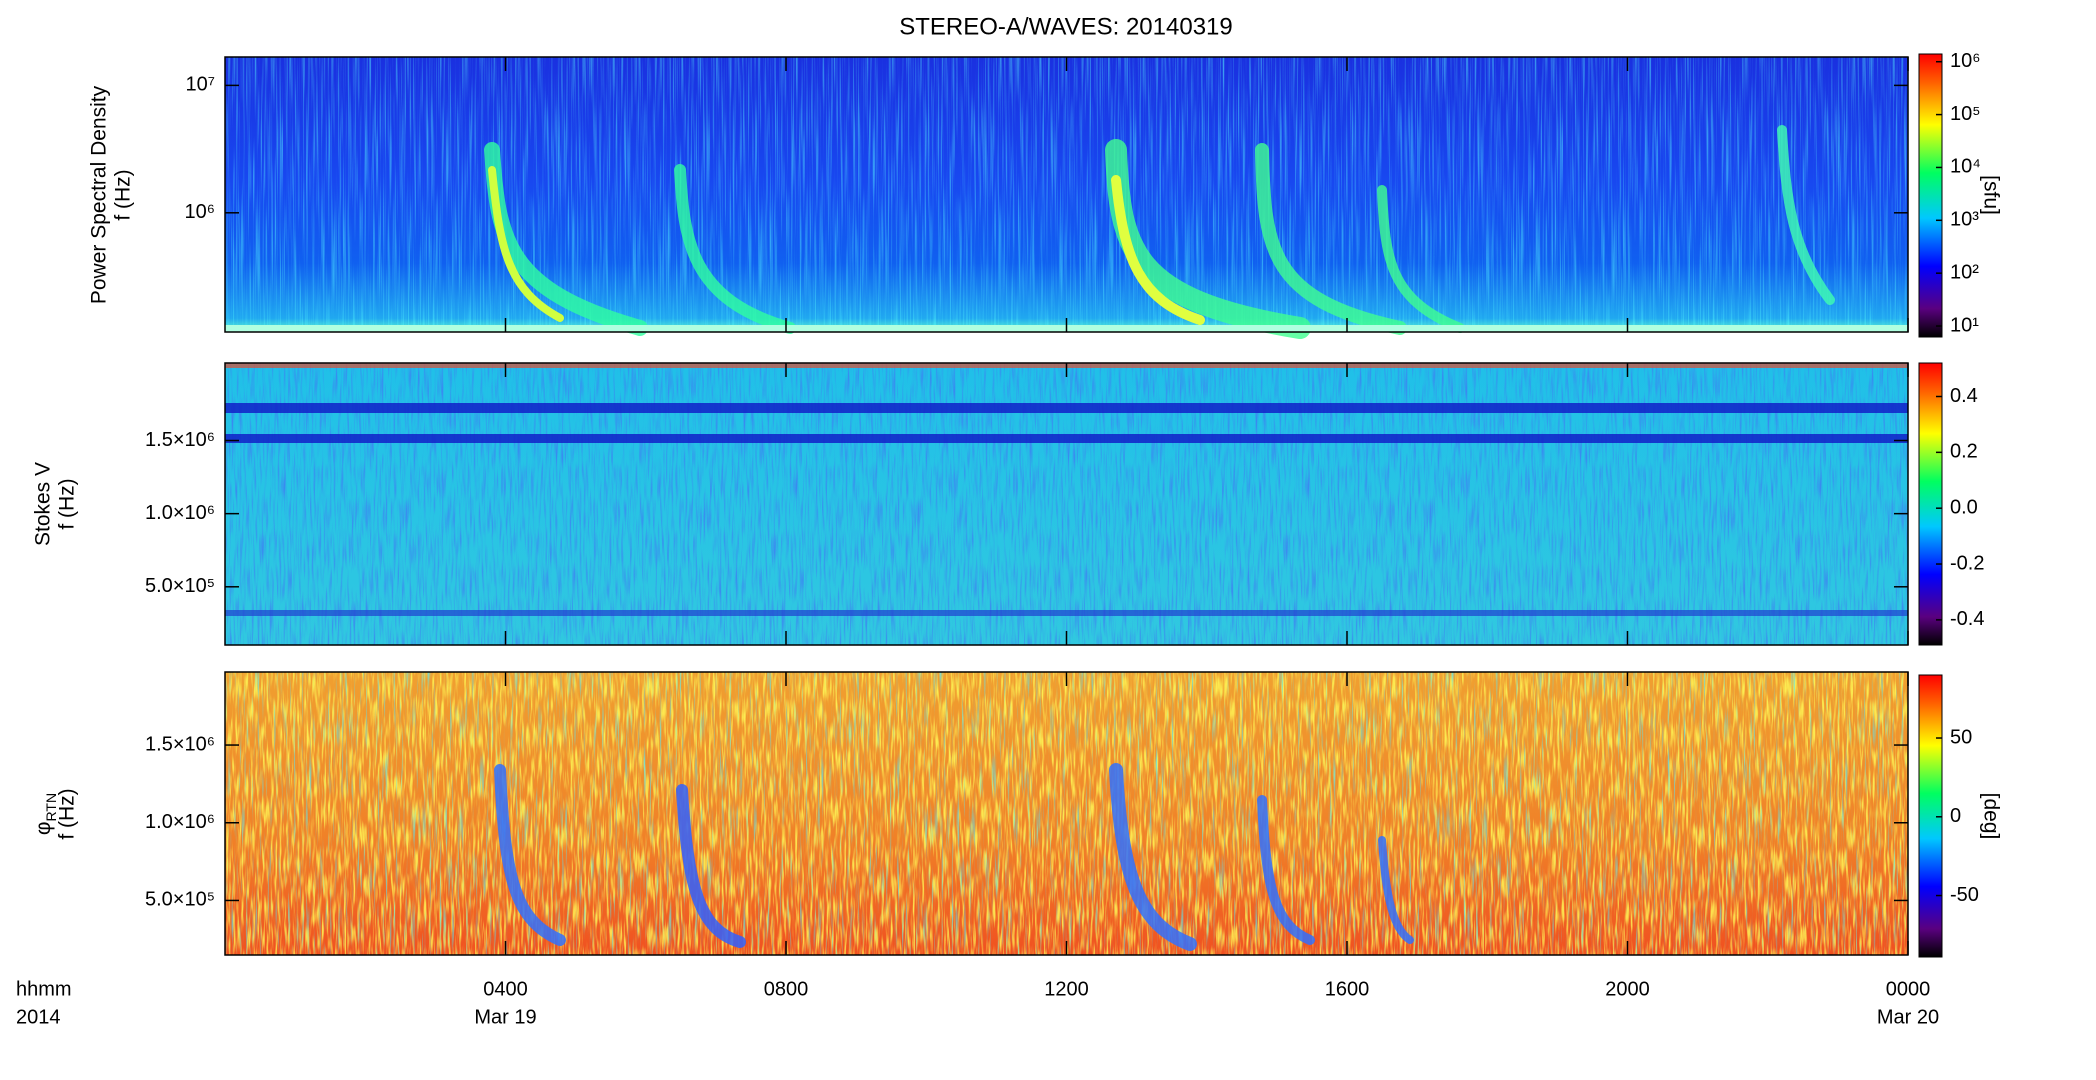  I want to click on x-tick-label: 0800, so click(786, 989).